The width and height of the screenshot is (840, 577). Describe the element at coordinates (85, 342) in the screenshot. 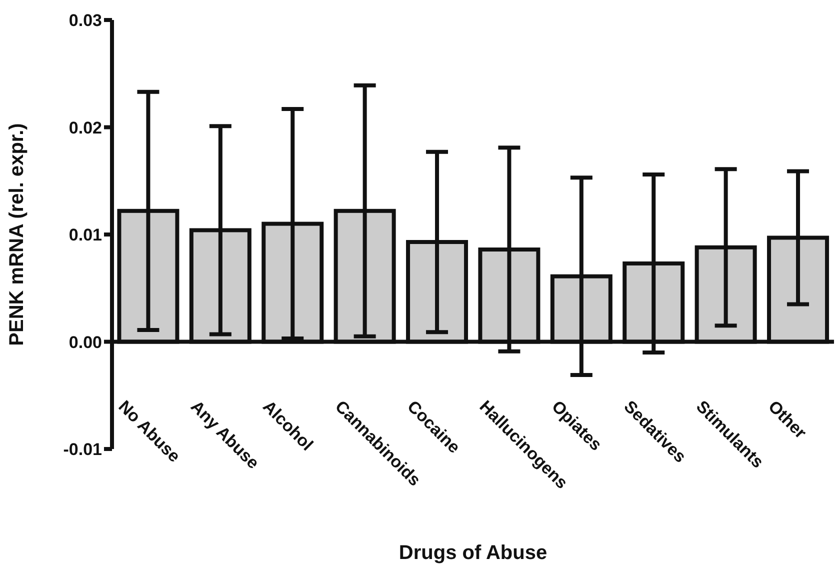

I see `y-tick-label: 0.00` at that location.